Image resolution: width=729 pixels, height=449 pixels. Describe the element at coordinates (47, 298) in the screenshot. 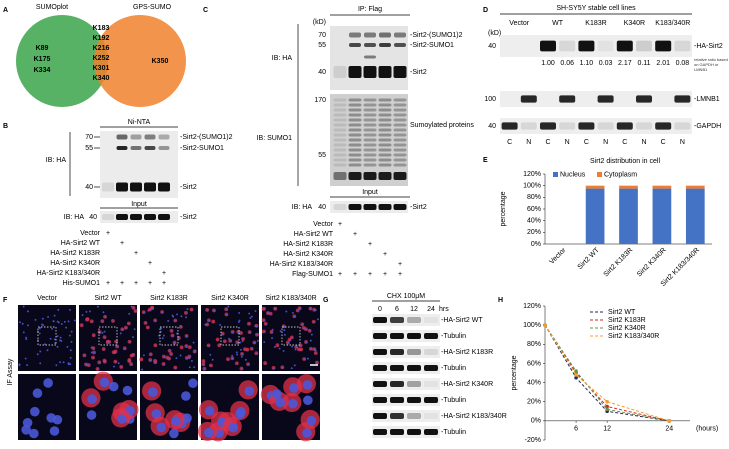

I see `column-label: Vector` at that location.